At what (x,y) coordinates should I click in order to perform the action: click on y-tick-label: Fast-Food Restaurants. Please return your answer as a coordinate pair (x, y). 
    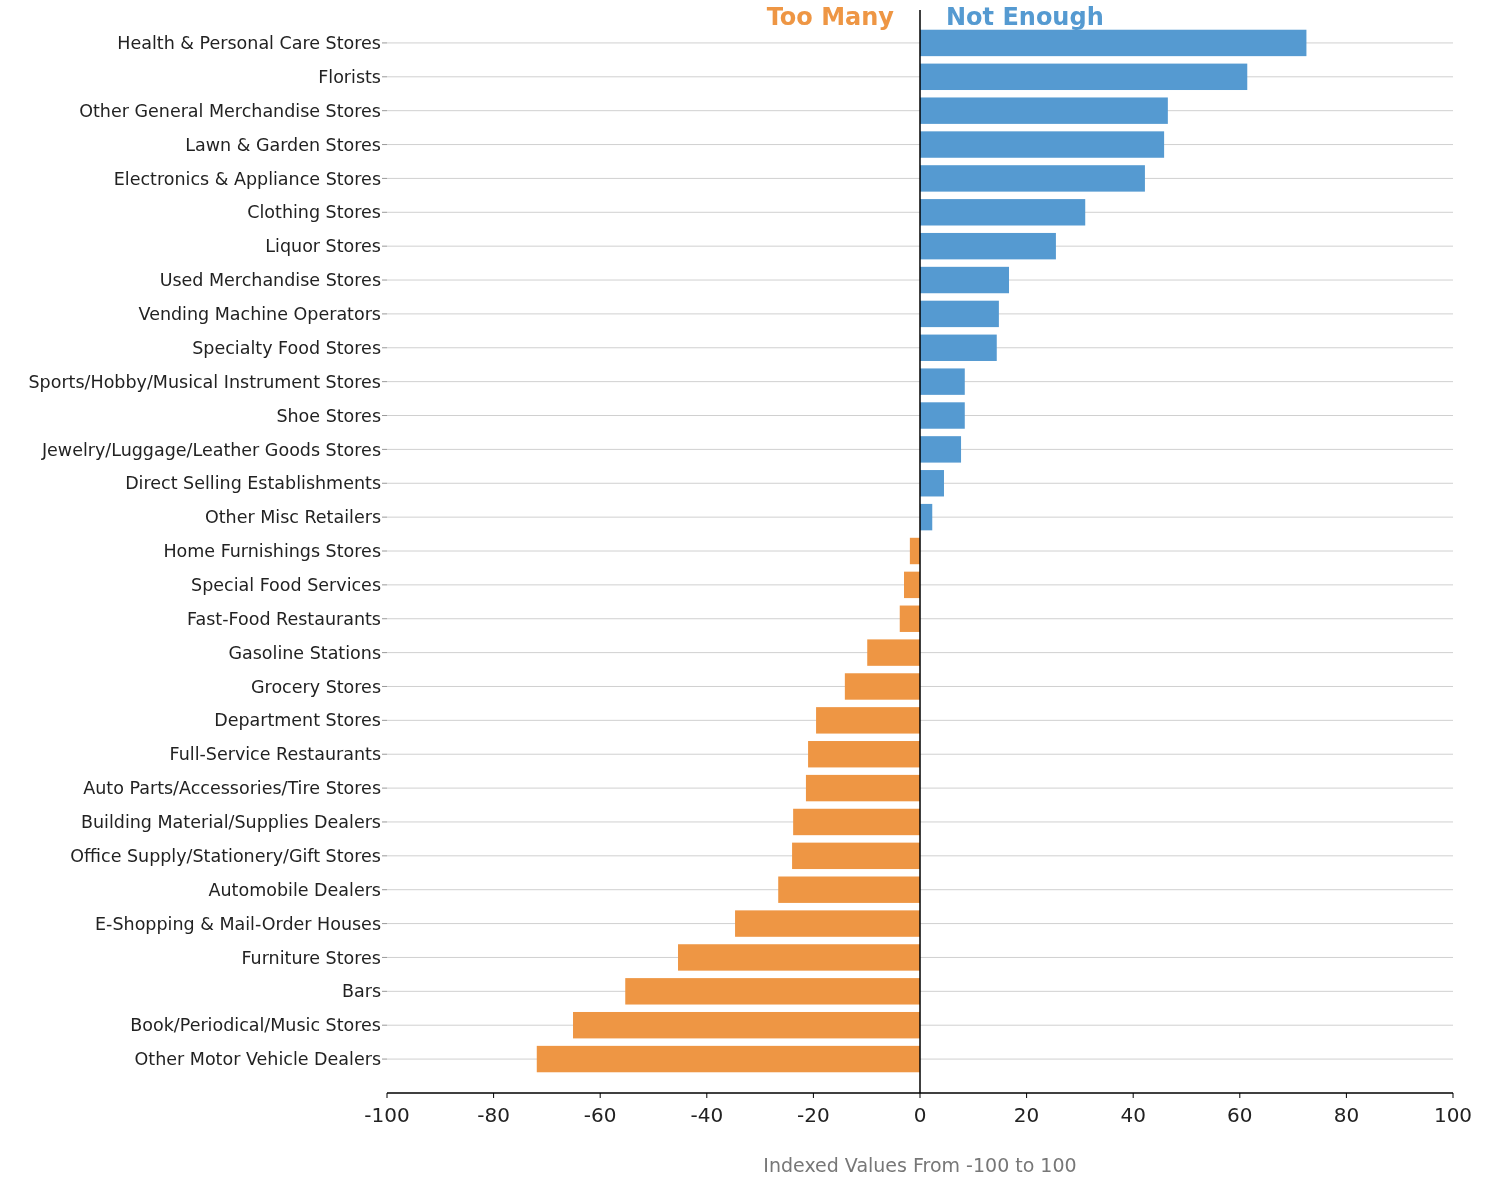
    Looking at the image, I should click on (284, 618).